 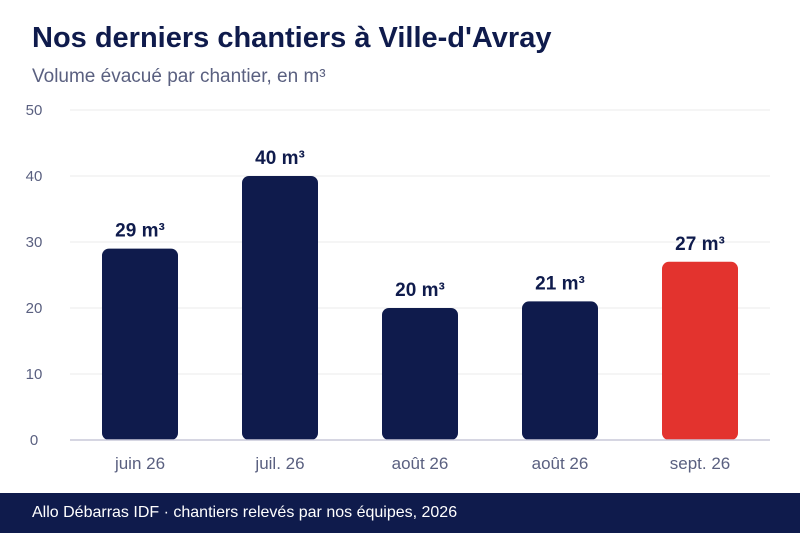 What do you see at coordinates (34, 440) in the screenshot?
I see `y-tick-label: 0` at bounding box center [34, 440].